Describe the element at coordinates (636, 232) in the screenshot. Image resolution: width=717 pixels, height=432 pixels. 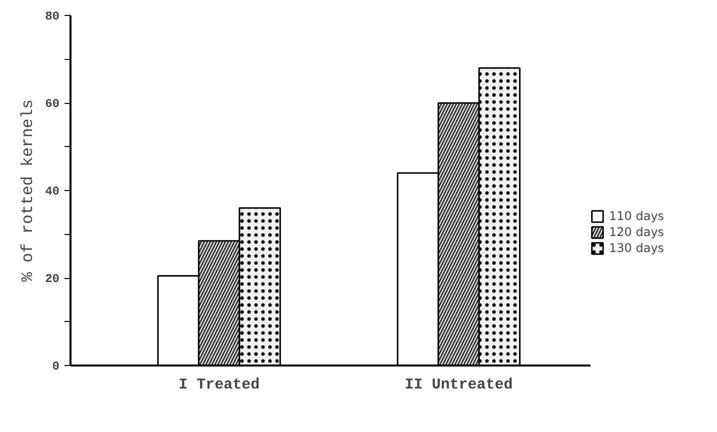
I see `legend-label: 120 days` at that location.